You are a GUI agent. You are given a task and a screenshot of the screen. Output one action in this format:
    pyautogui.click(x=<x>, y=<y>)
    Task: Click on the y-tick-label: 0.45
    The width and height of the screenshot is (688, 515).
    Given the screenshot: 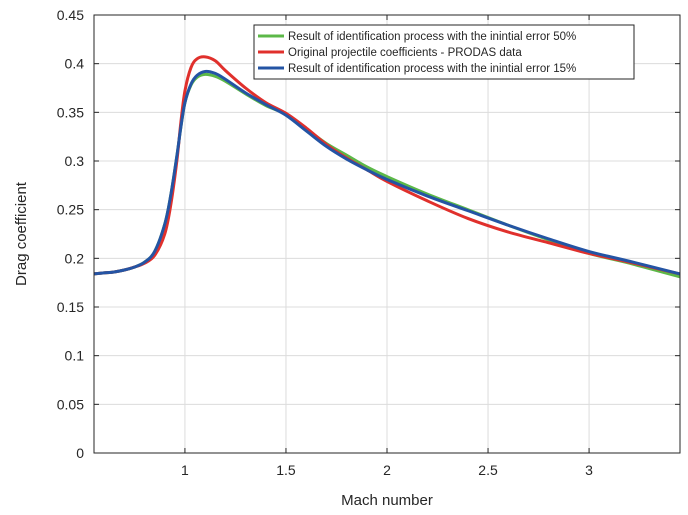 What is the action you would take?
    pyautogui.click(x=70, y=15)
    